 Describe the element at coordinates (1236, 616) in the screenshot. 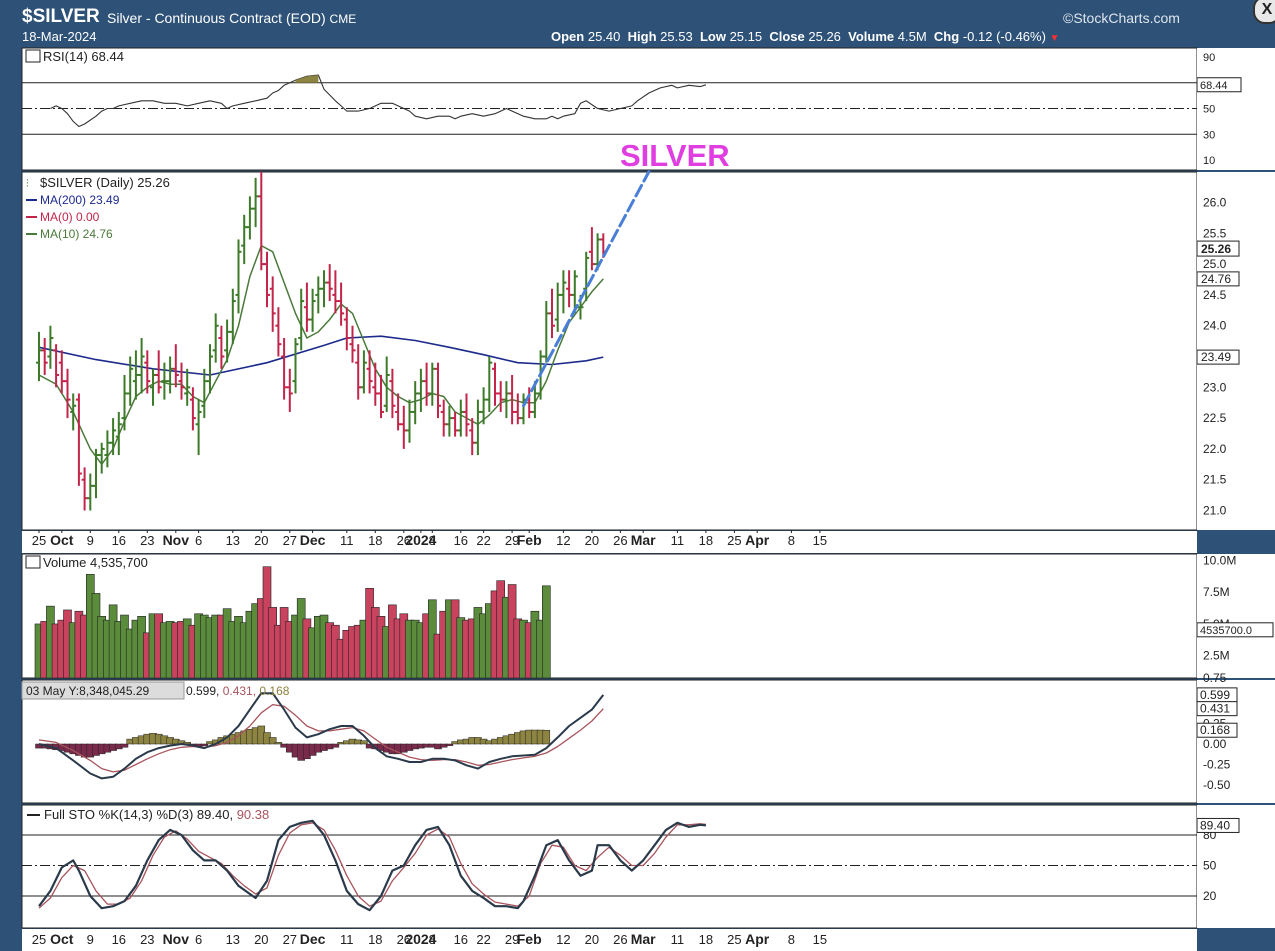

I see `vol-axis-bg` at that location.